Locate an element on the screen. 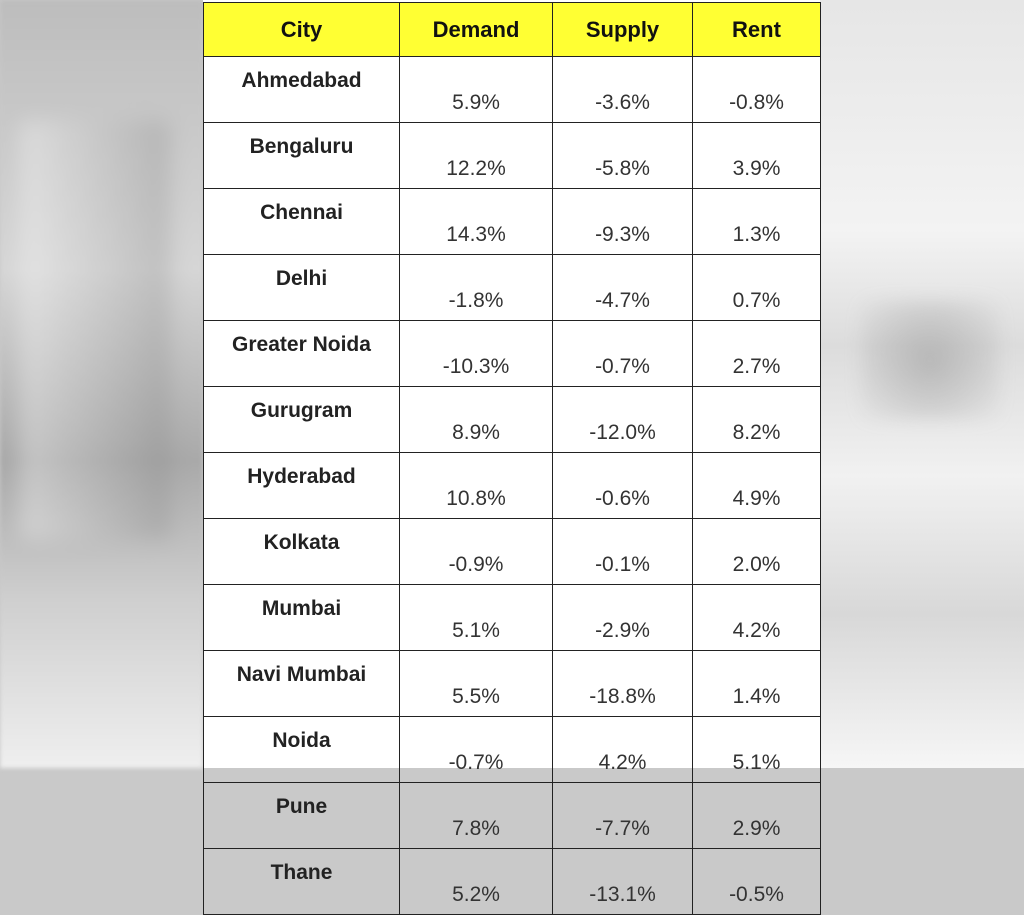 The width and height of the screenshot is (1024, 915). table-row: Navi Mumbai 5.5% -18.8% 1.4% is located at coordinates (512, 683).